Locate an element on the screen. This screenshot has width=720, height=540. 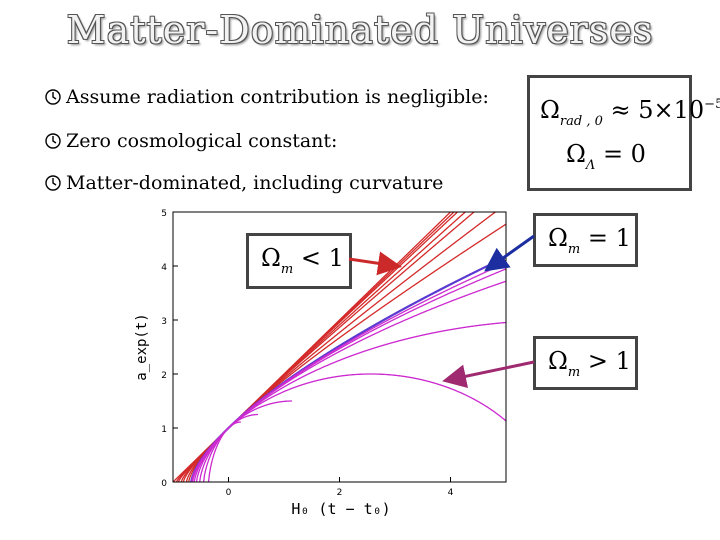
x-tick-label: 0 is located at coordinates (229, 493).